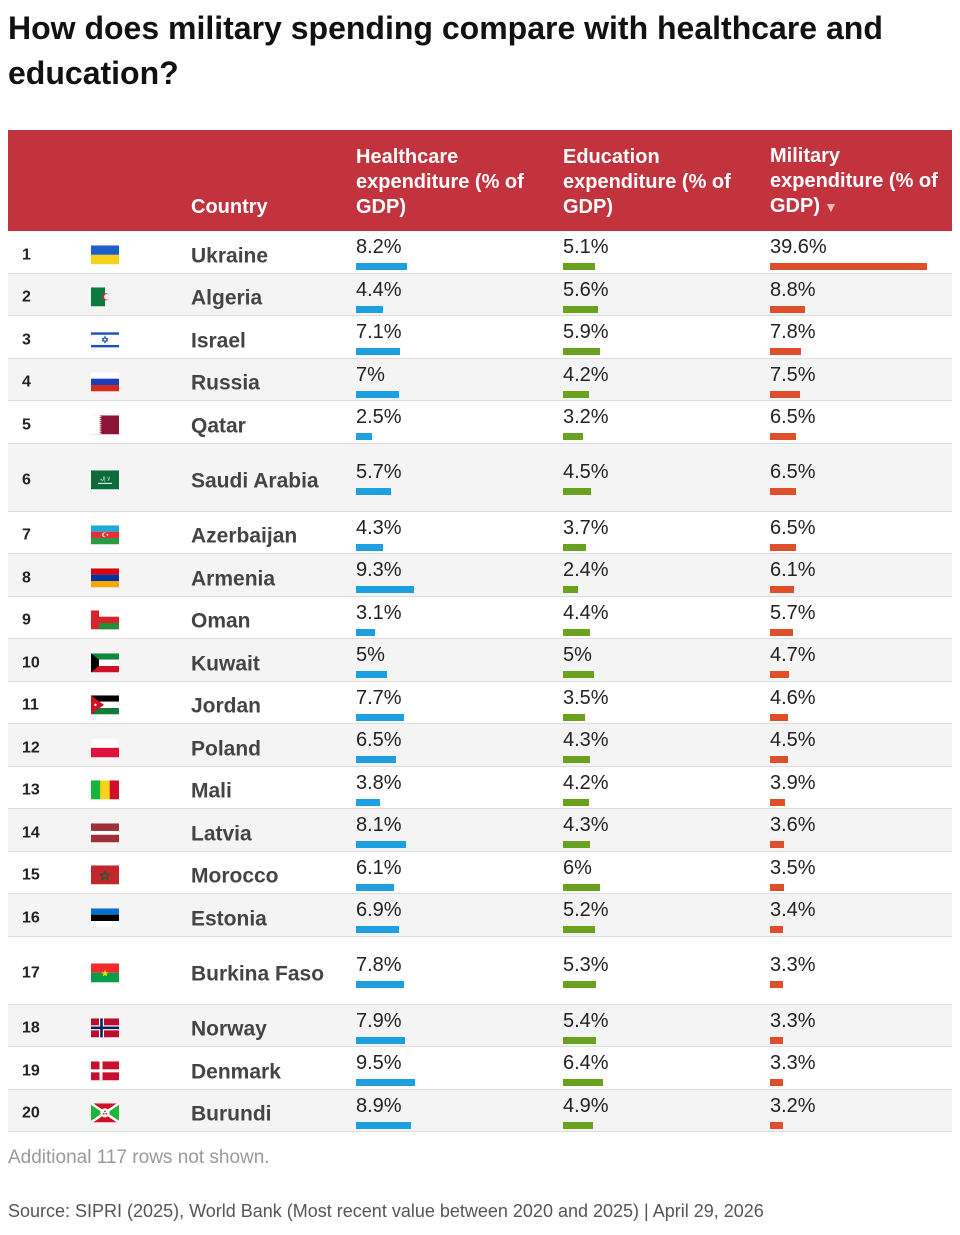  Describe the element at coordinates (480, 971) in the screenshot. I see `table-row: 17 Burkina Faso 7.8% 5.3% 3.3%` at that location.